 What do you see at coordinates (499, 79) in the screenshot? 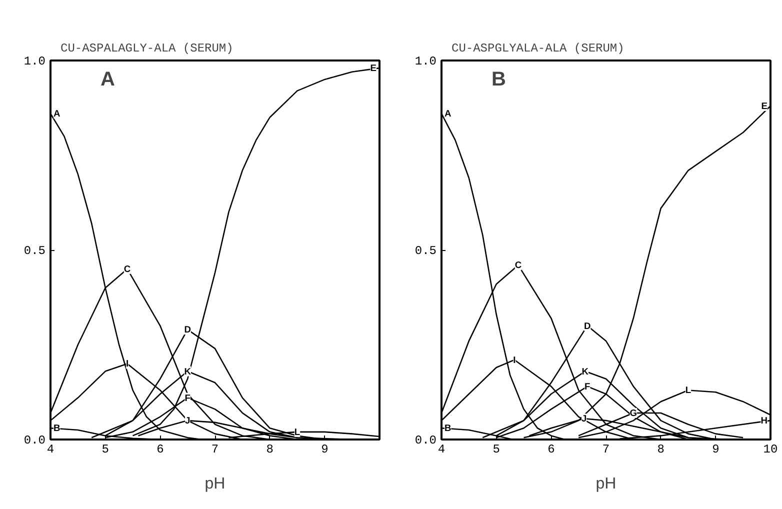
I see `annotation: B` at bounding box center [499, 79].